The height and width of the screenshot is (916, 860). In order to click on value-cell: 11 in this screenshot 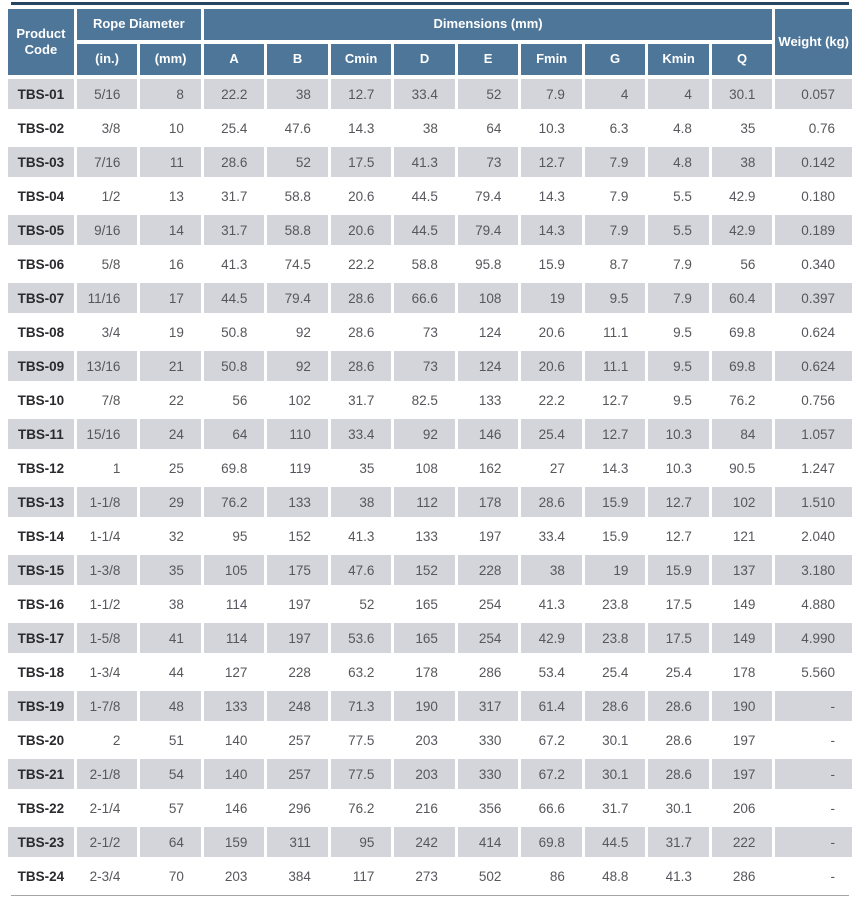, I will do `click(170, 162)`.